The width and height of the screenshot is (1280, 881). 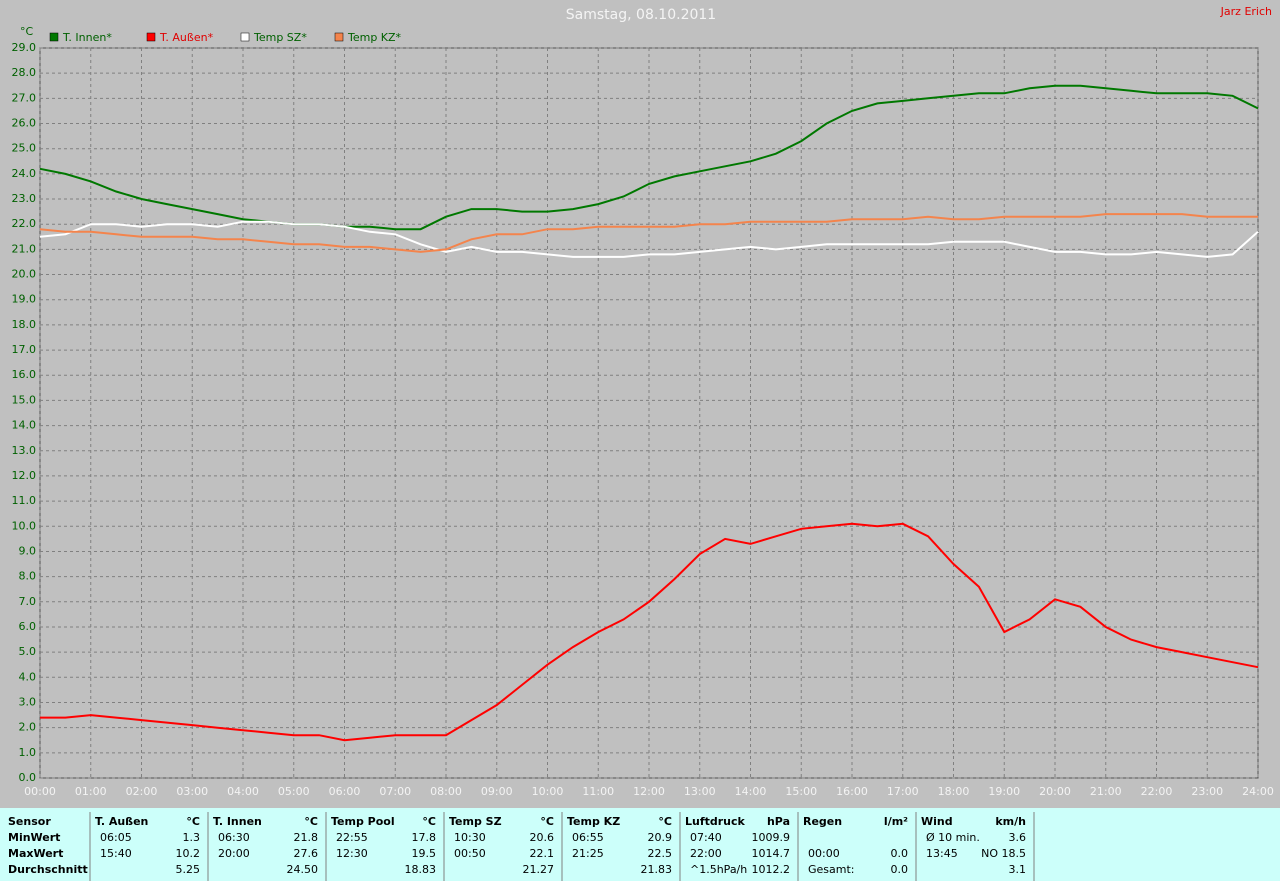 I want to click on cell-value: 3.6, so click(x=1018, y=837).